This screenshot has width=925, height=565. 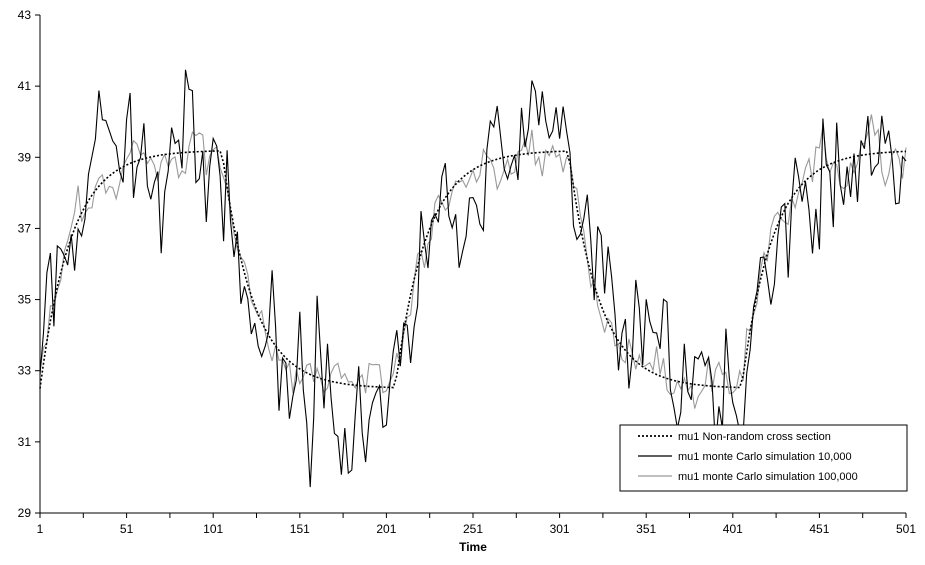 What do you see at coordinates (733, 529) in the screenshot?
I see `x-tick-label: 401` at bounding box center [733, 529].